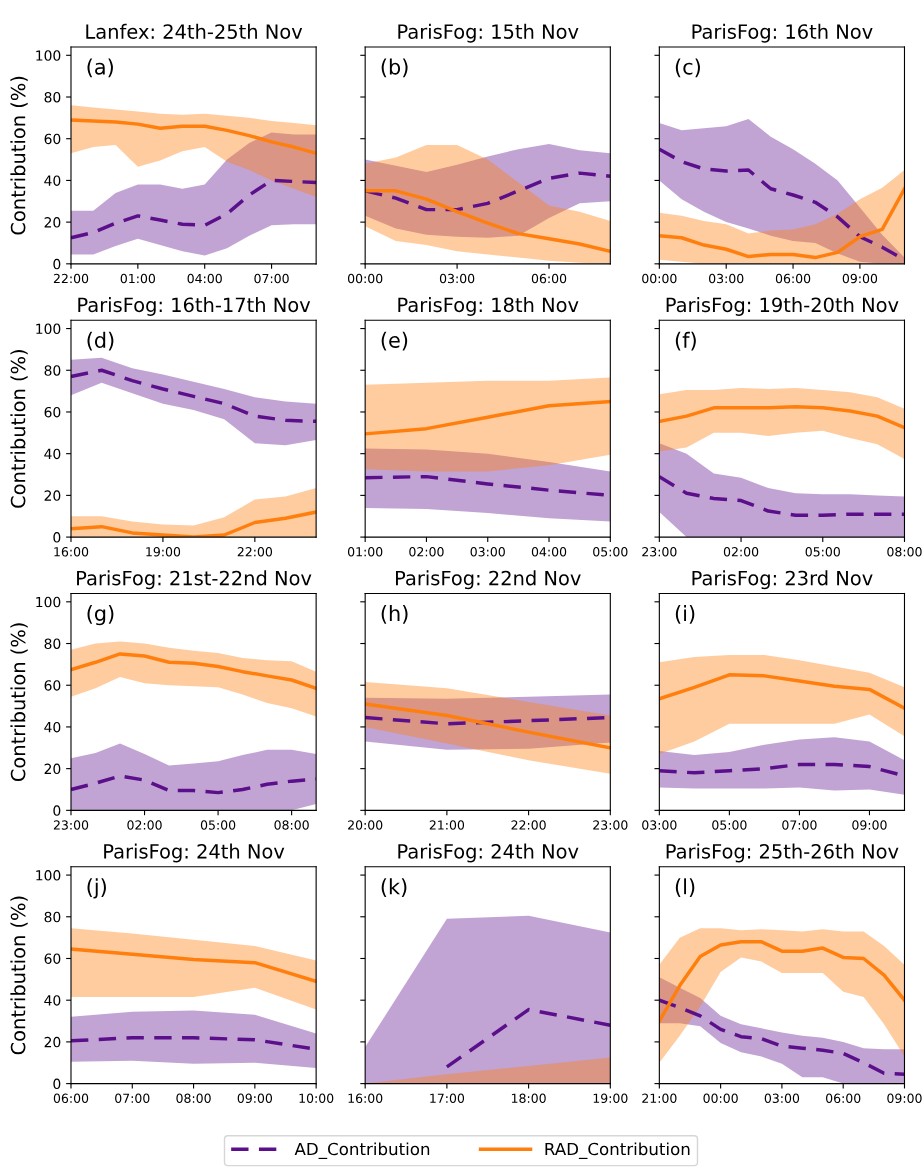  I want to click on annotation: (b), so click(394, 68).